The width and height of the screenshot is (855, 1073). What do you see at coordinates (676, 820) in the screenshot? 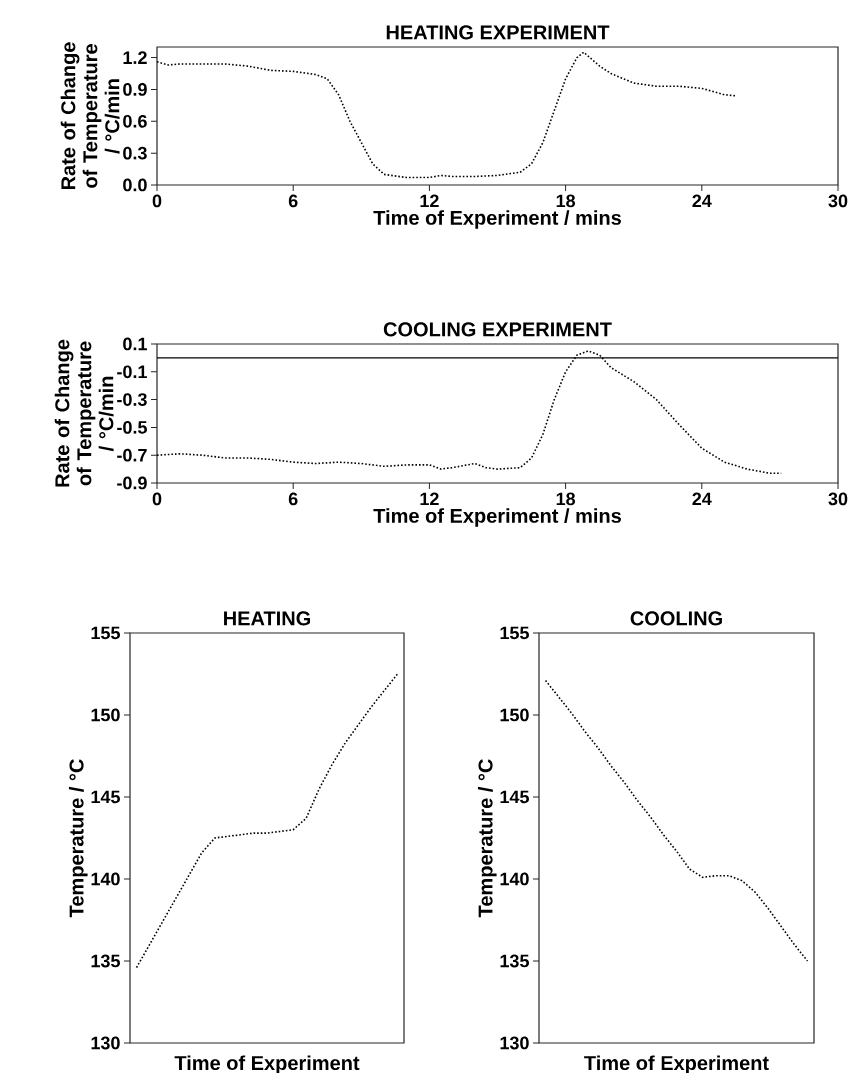
I see `line-series` at bounding box center [676, 820].